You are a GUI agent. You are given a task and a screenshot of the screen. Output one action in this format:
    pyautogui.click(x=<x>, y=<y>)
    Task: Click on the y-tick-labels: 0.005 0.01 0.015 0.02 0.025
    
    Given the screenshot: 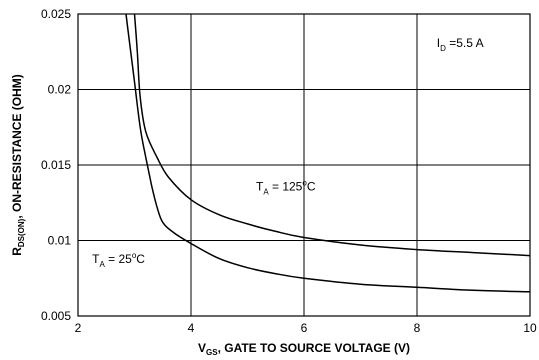 What is the action you would take?
    pyautogui.click(x=56, y=165)
    